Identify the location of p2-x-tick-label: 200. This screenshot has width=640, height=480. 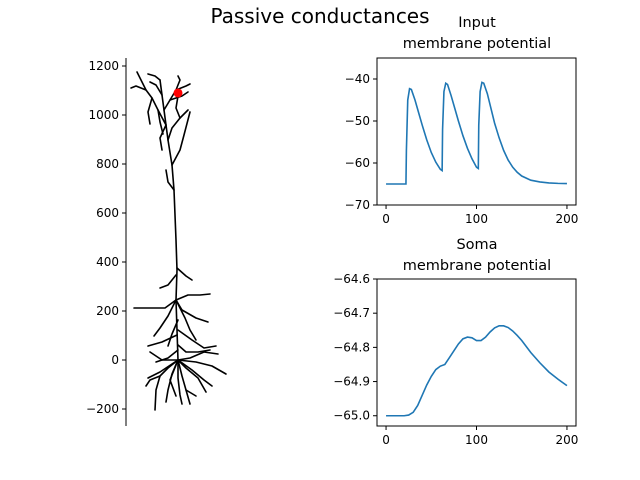
(567, 440).